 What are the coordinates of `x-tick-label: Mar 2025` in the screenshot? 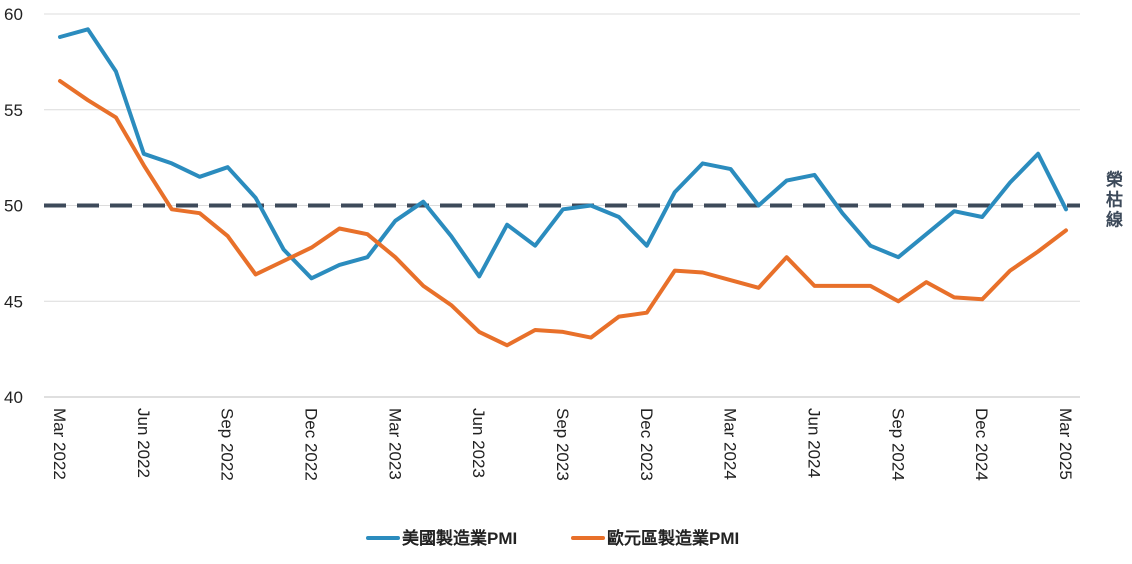 It's located at (1065, 444).